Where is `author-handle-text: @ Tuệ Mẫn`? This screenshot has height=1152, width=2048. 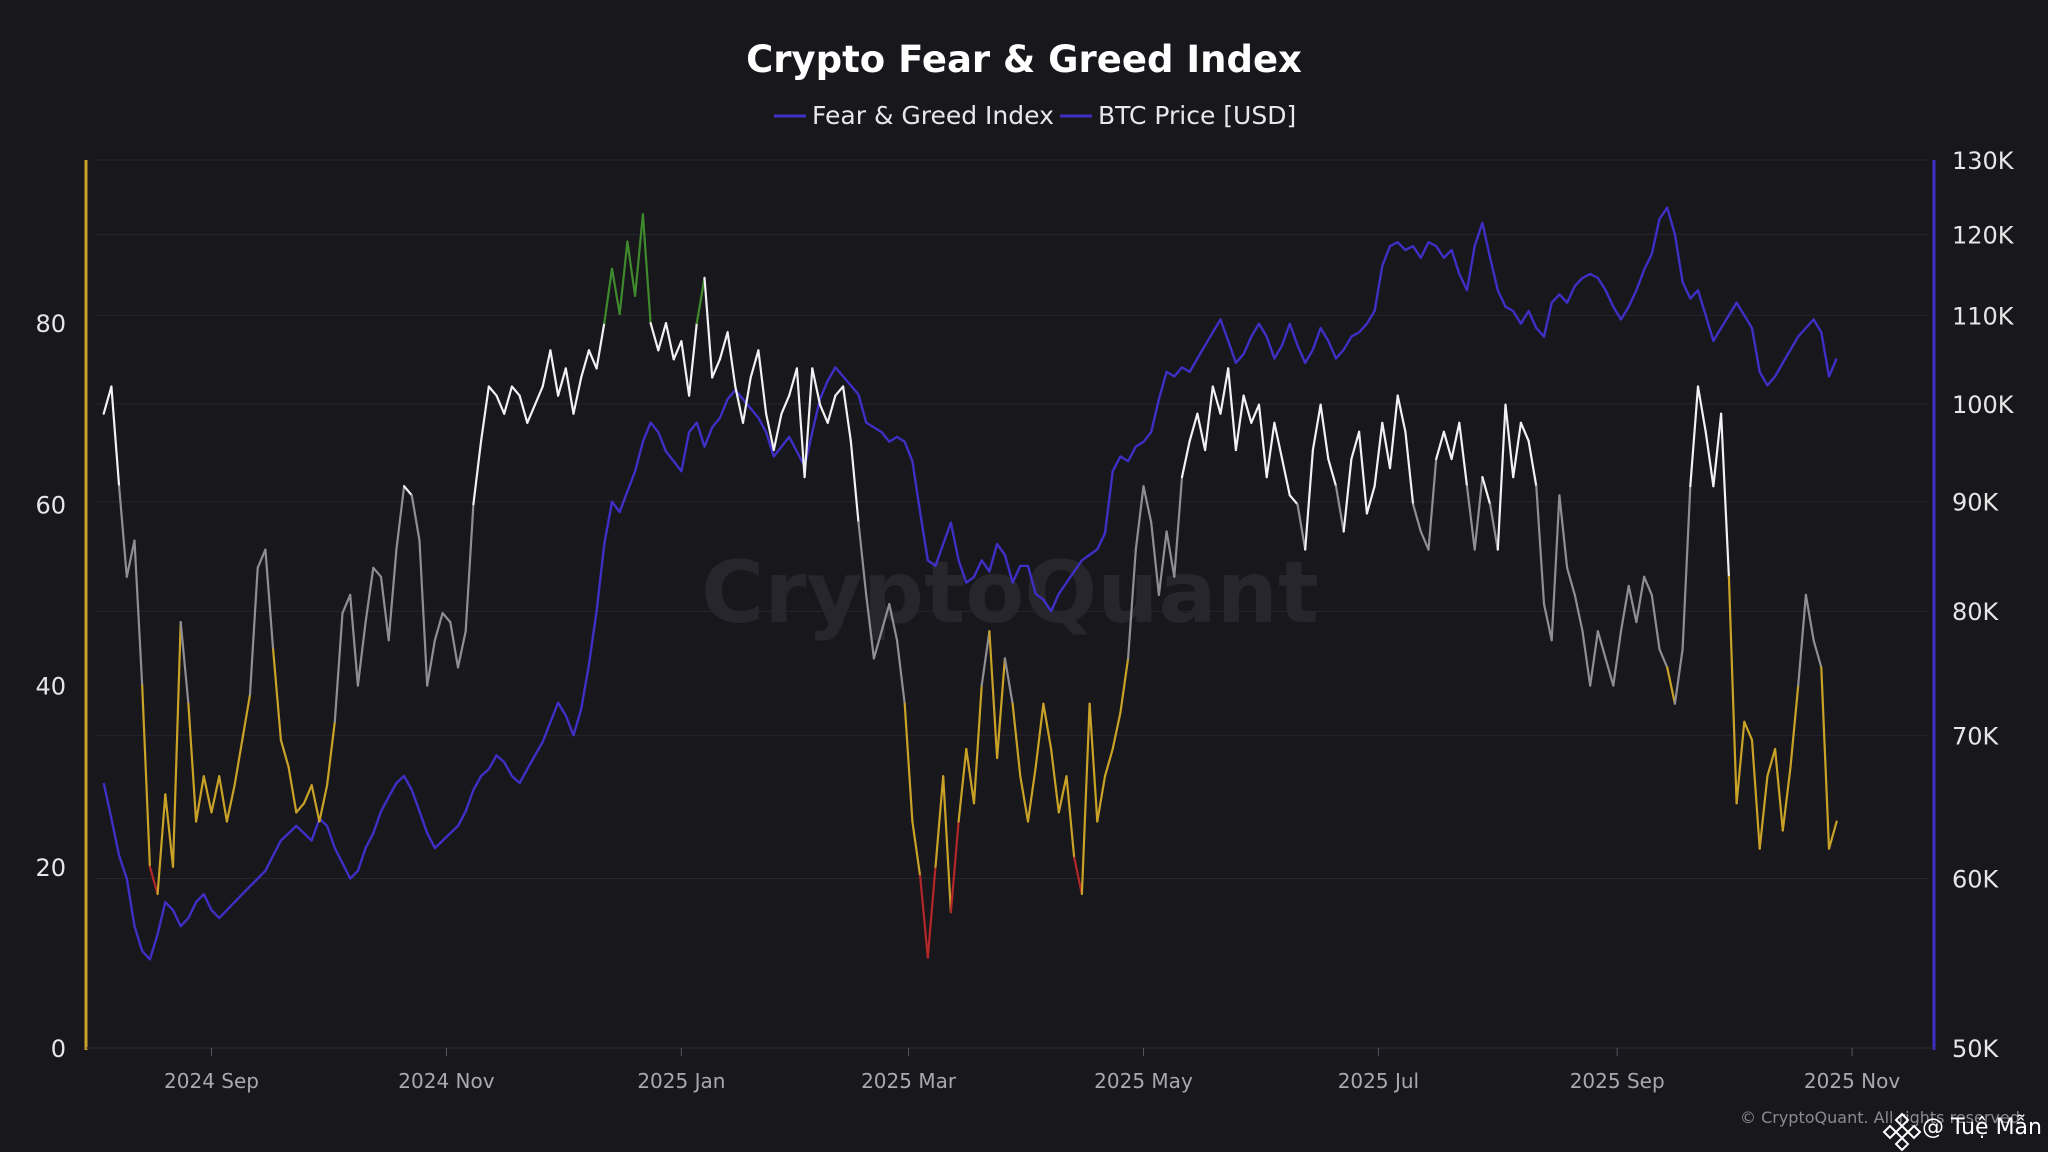
author-handle-text: @ Tuệ Mẫn is located at coordinates (1982, 1127).